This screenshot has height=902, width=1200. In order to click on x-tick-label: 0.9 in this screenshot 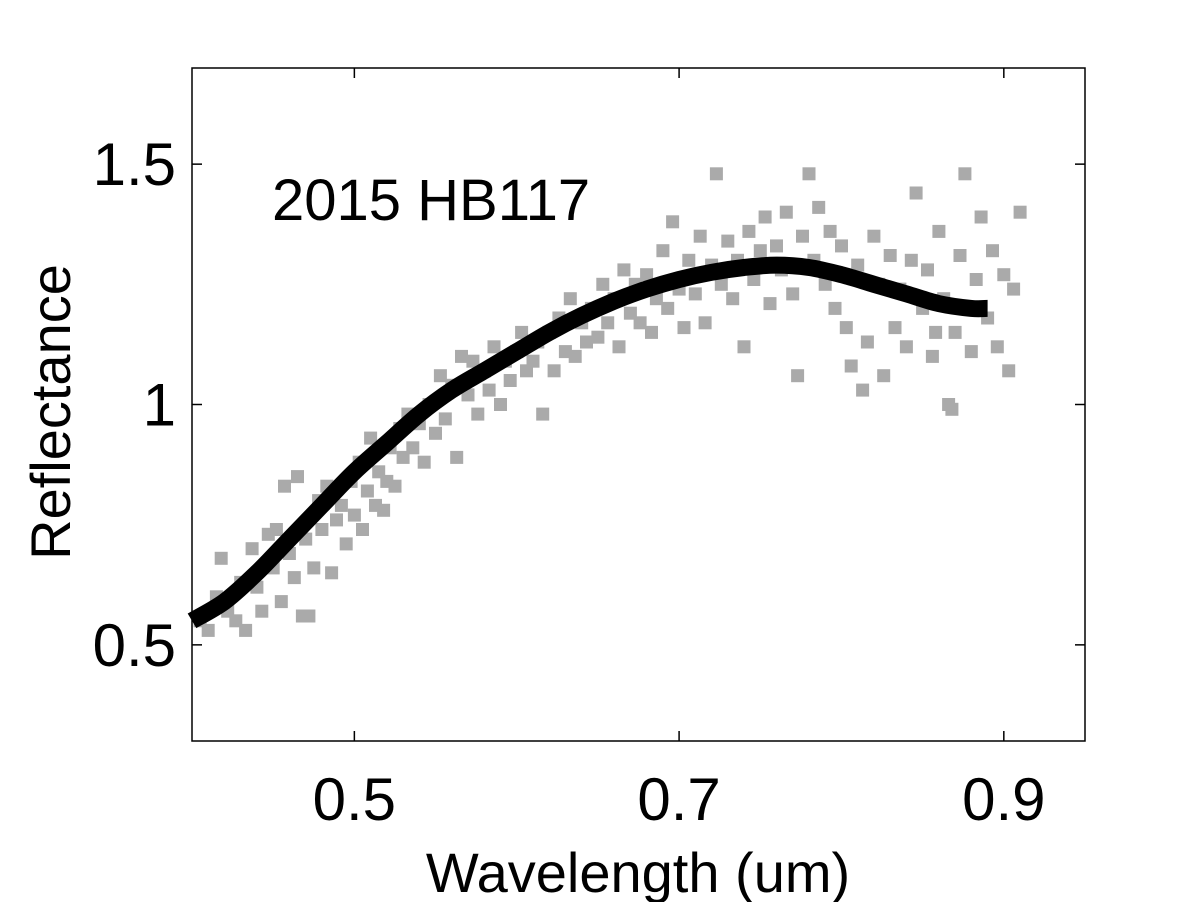, I will do `click(1003, 799)`.